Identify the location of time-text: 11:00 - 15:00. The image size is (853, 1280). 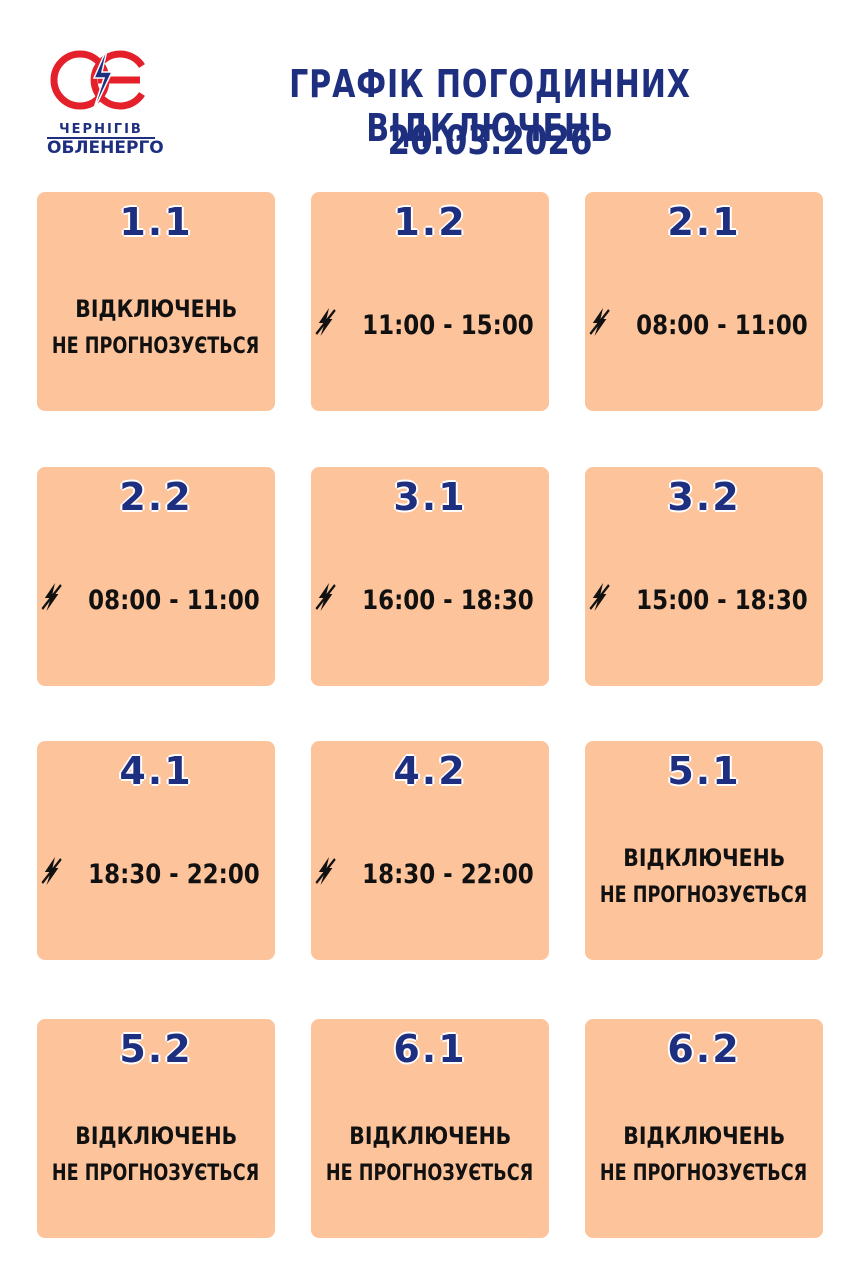
(448, 325).